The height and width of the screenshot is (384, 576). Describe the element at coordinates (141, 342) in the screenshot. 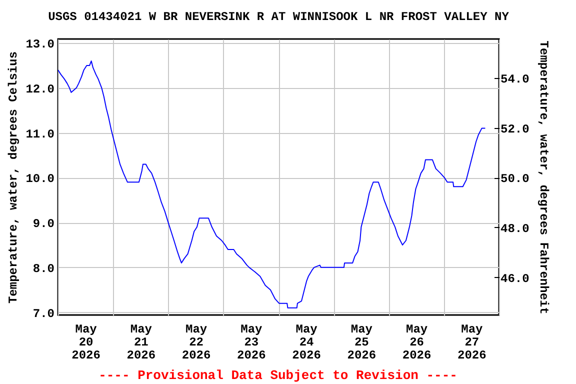

I see `x-tick-label: May 21 2026` at that location.